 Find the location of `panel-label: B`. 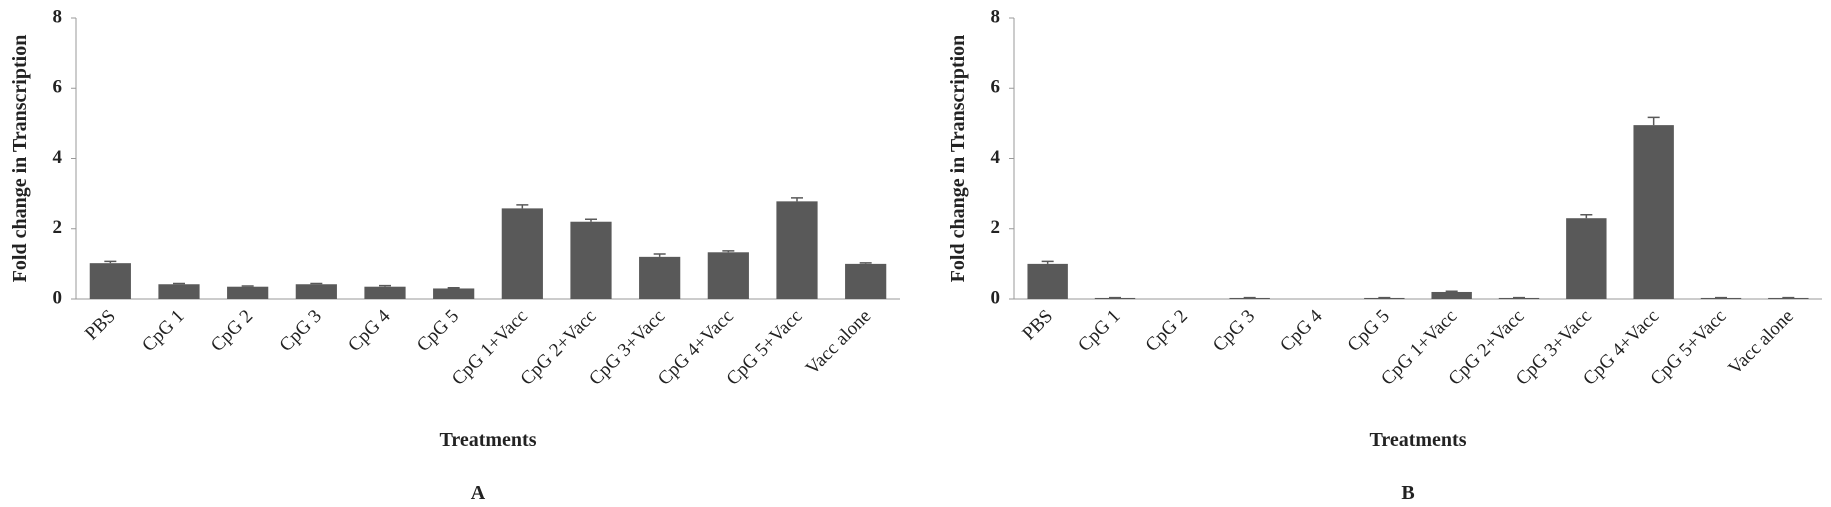

panel-label: B is located at coordinates (1407, 493).